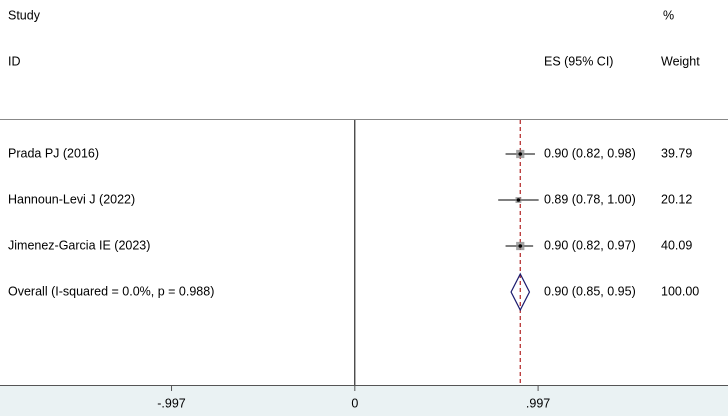 The image size is (728, 416). Describe the element at coordinates (680, 291) in the screenshot. I see `overall-weight-label: 100.00` at that location.